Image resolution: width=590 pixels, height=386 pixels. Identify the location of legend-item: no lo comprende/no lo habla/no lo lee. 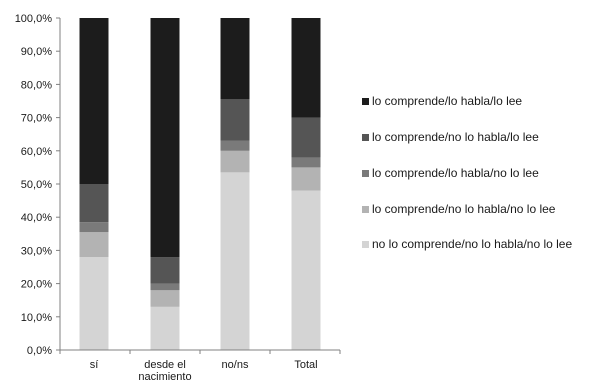
(467, 244).